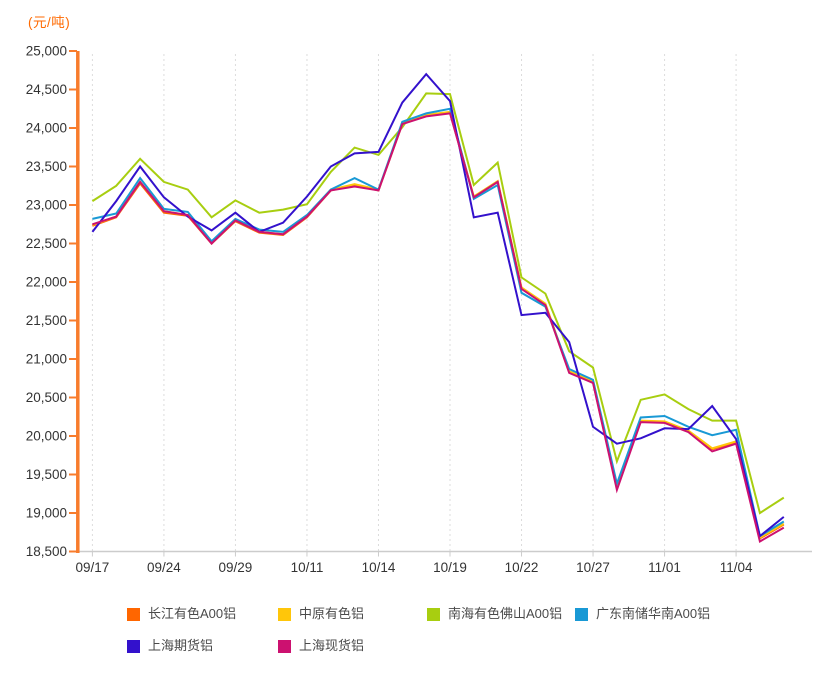 Image resolution: width=819 pixels, height=673 pixels. I want to click on legend-item-label: 上海期货铝, so click(181, 645).